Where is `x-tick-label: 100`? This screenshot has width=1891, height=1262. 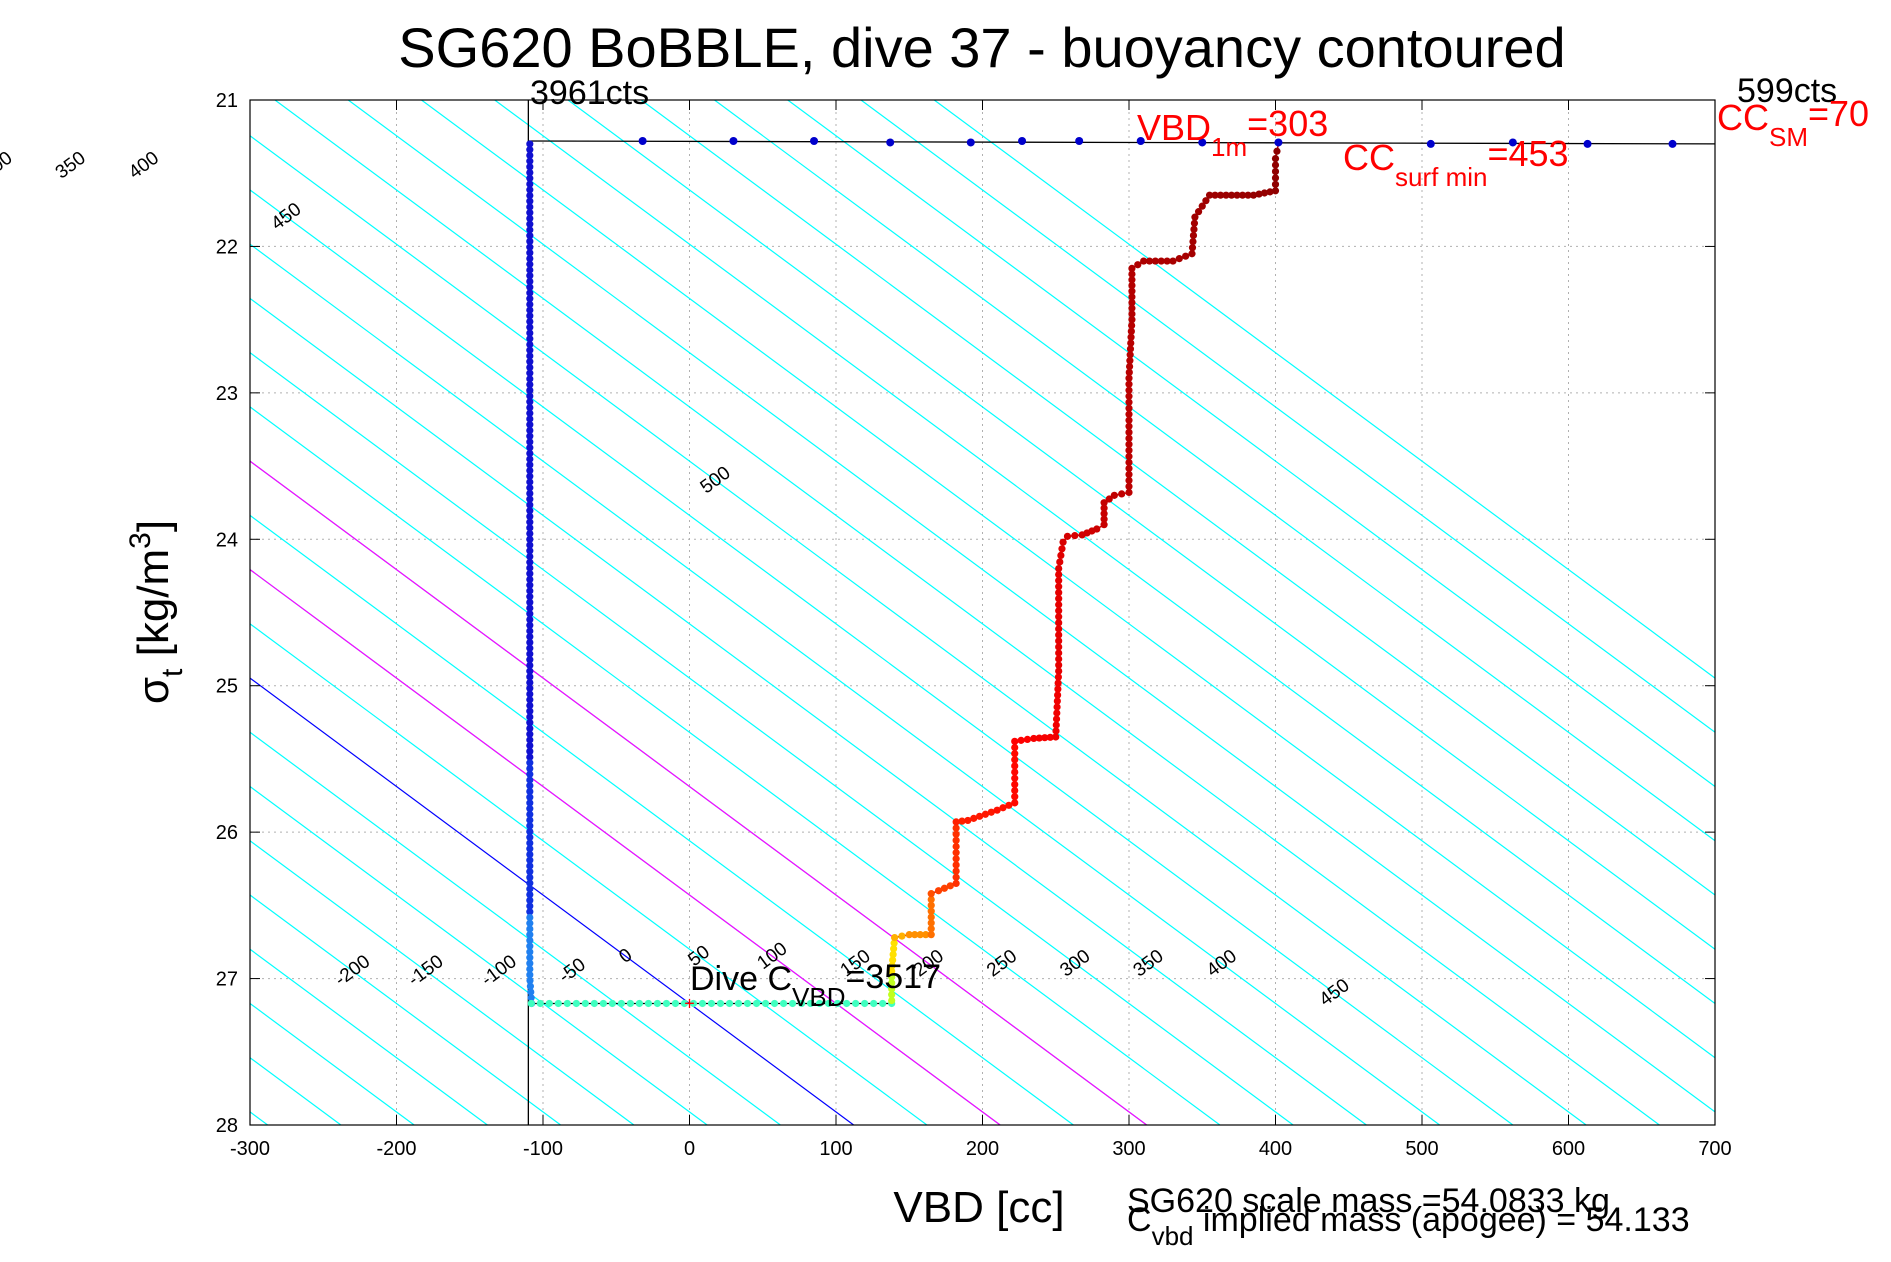 x-tick-label: 100 is located at coordinates (835, 1149).